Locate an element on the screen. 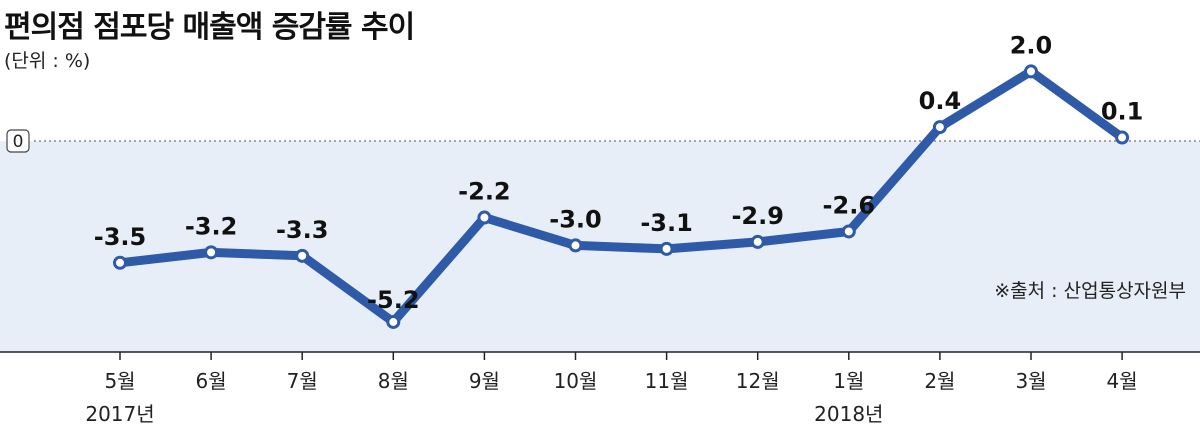 Image resolution: width=1200 pixels, height=432 pixels. data-label: -3.2 is located at coordinates (211, 226).